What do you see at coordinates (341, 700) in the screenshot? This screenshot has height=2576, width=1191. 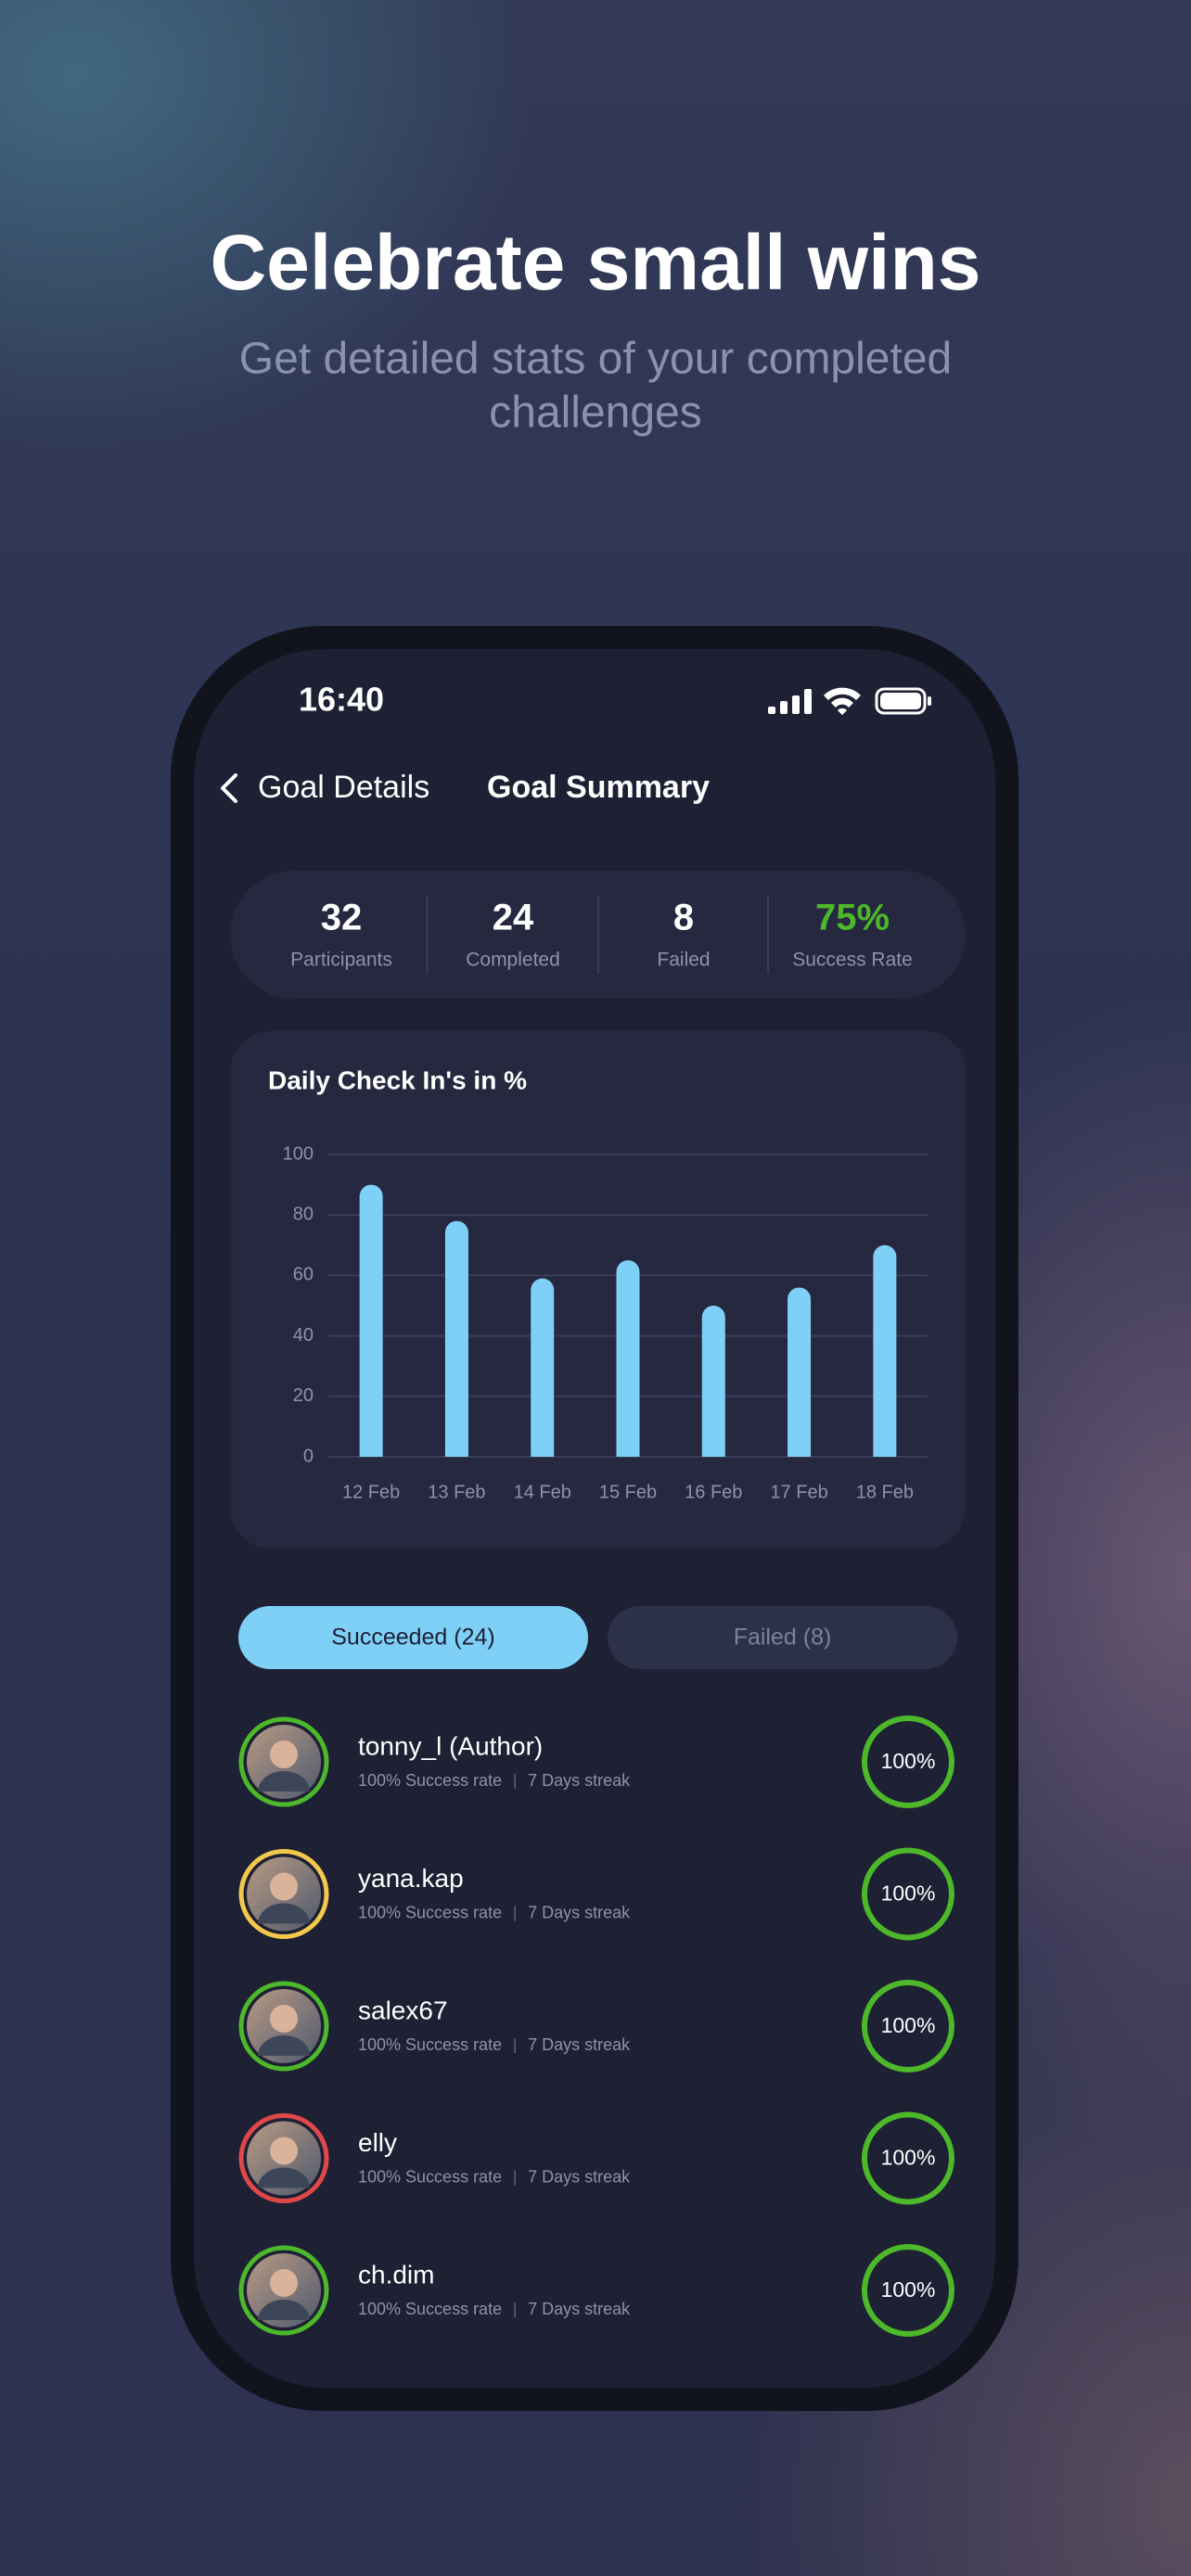 I see `status-time: 16:40` at bounding box center [341, 700].